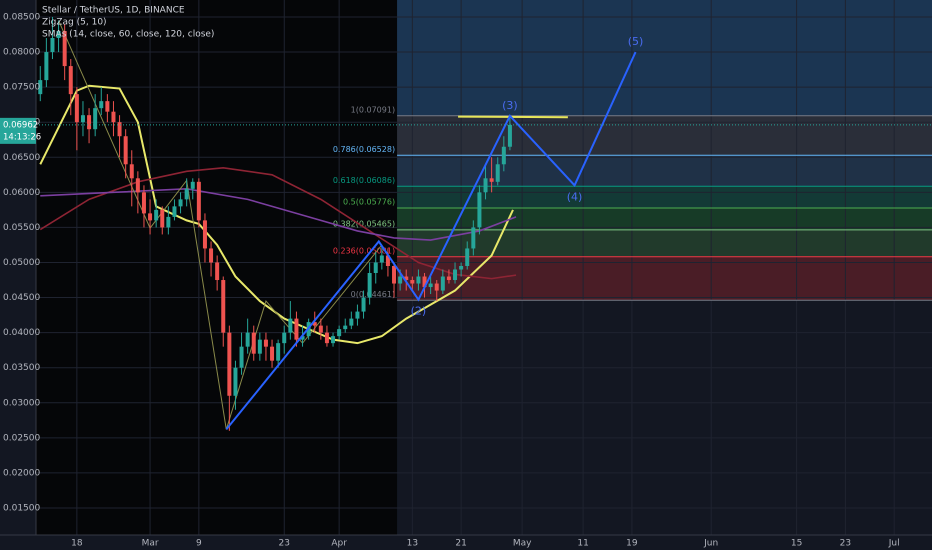  I want to click on x-tick-label: Mar, so click(150, 544).